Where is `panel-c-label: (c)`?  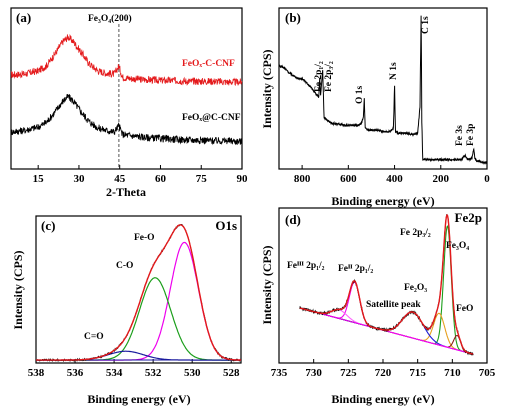 panel-c-label: (c) is located at coordinates (48, 225).